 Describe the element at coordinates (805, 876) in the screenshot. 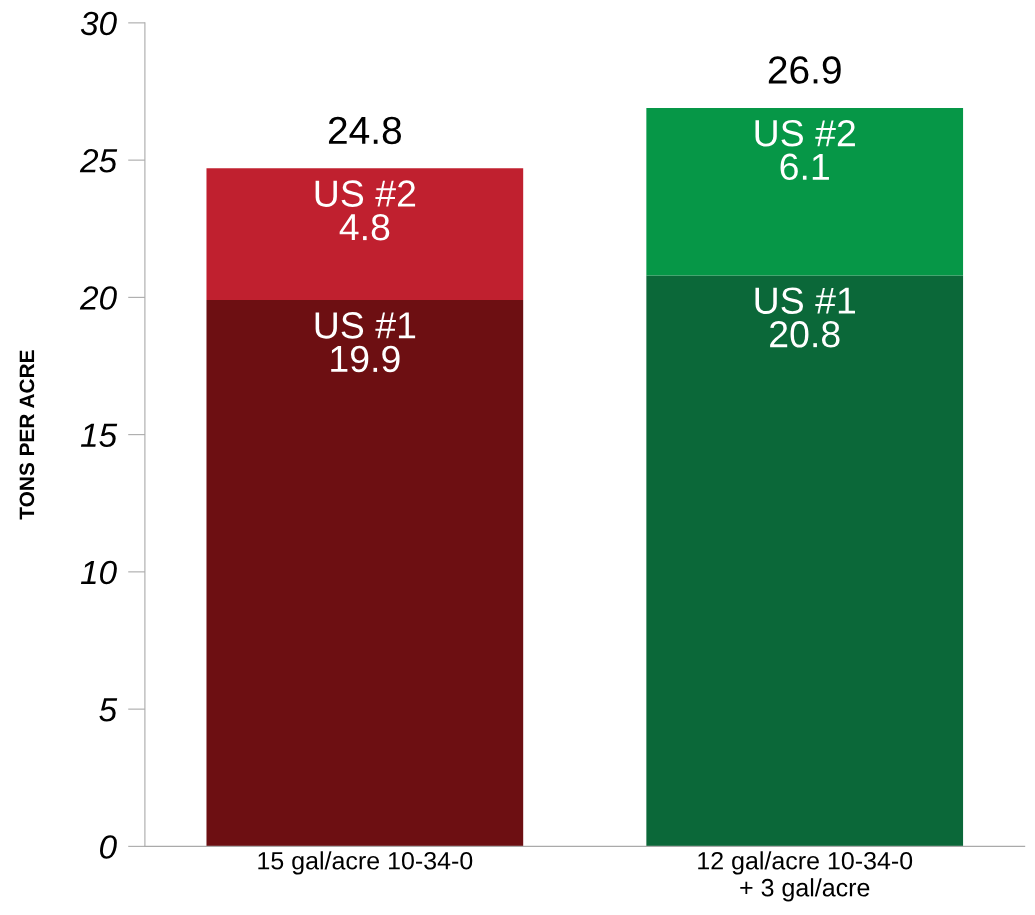

I see `x-tick-label: 12 gal/acre 10-34-0 + 3 gal/acre` at that location.